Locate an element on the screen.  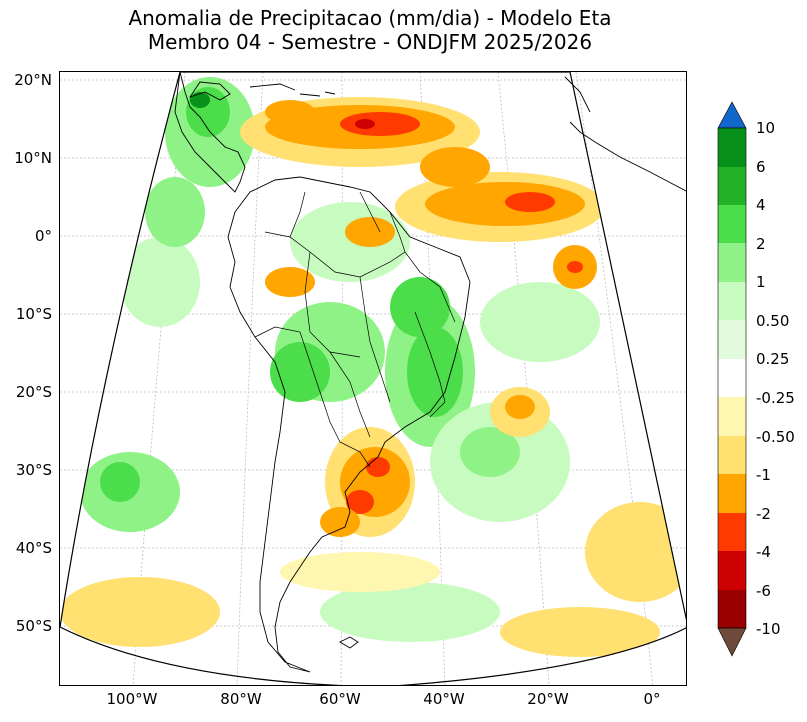
positive-anomaly-atlantic-north is located at coordinates (540, 322).